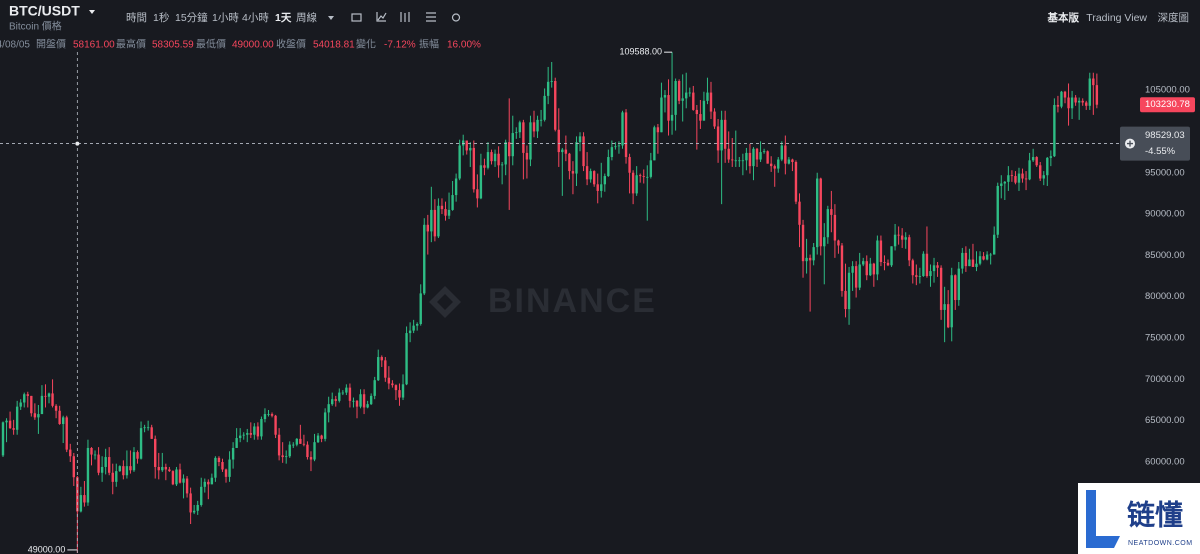 This screenshot has height=554, width=1200. I want to click on interval-button: 15分鐘, so click(191, 17).